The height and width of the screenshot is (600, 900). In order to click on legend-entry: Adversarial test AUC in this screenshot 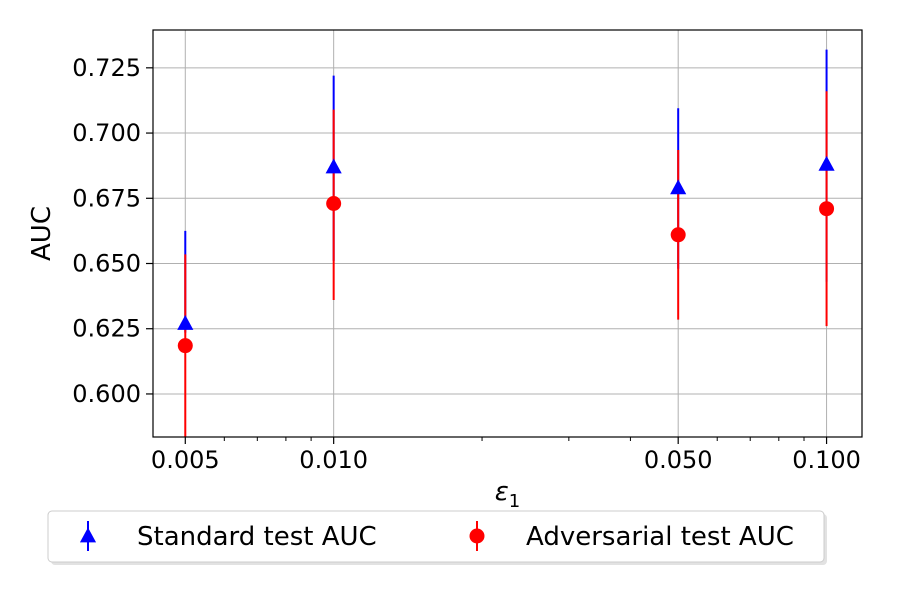, I will do `click(631, 536)`.